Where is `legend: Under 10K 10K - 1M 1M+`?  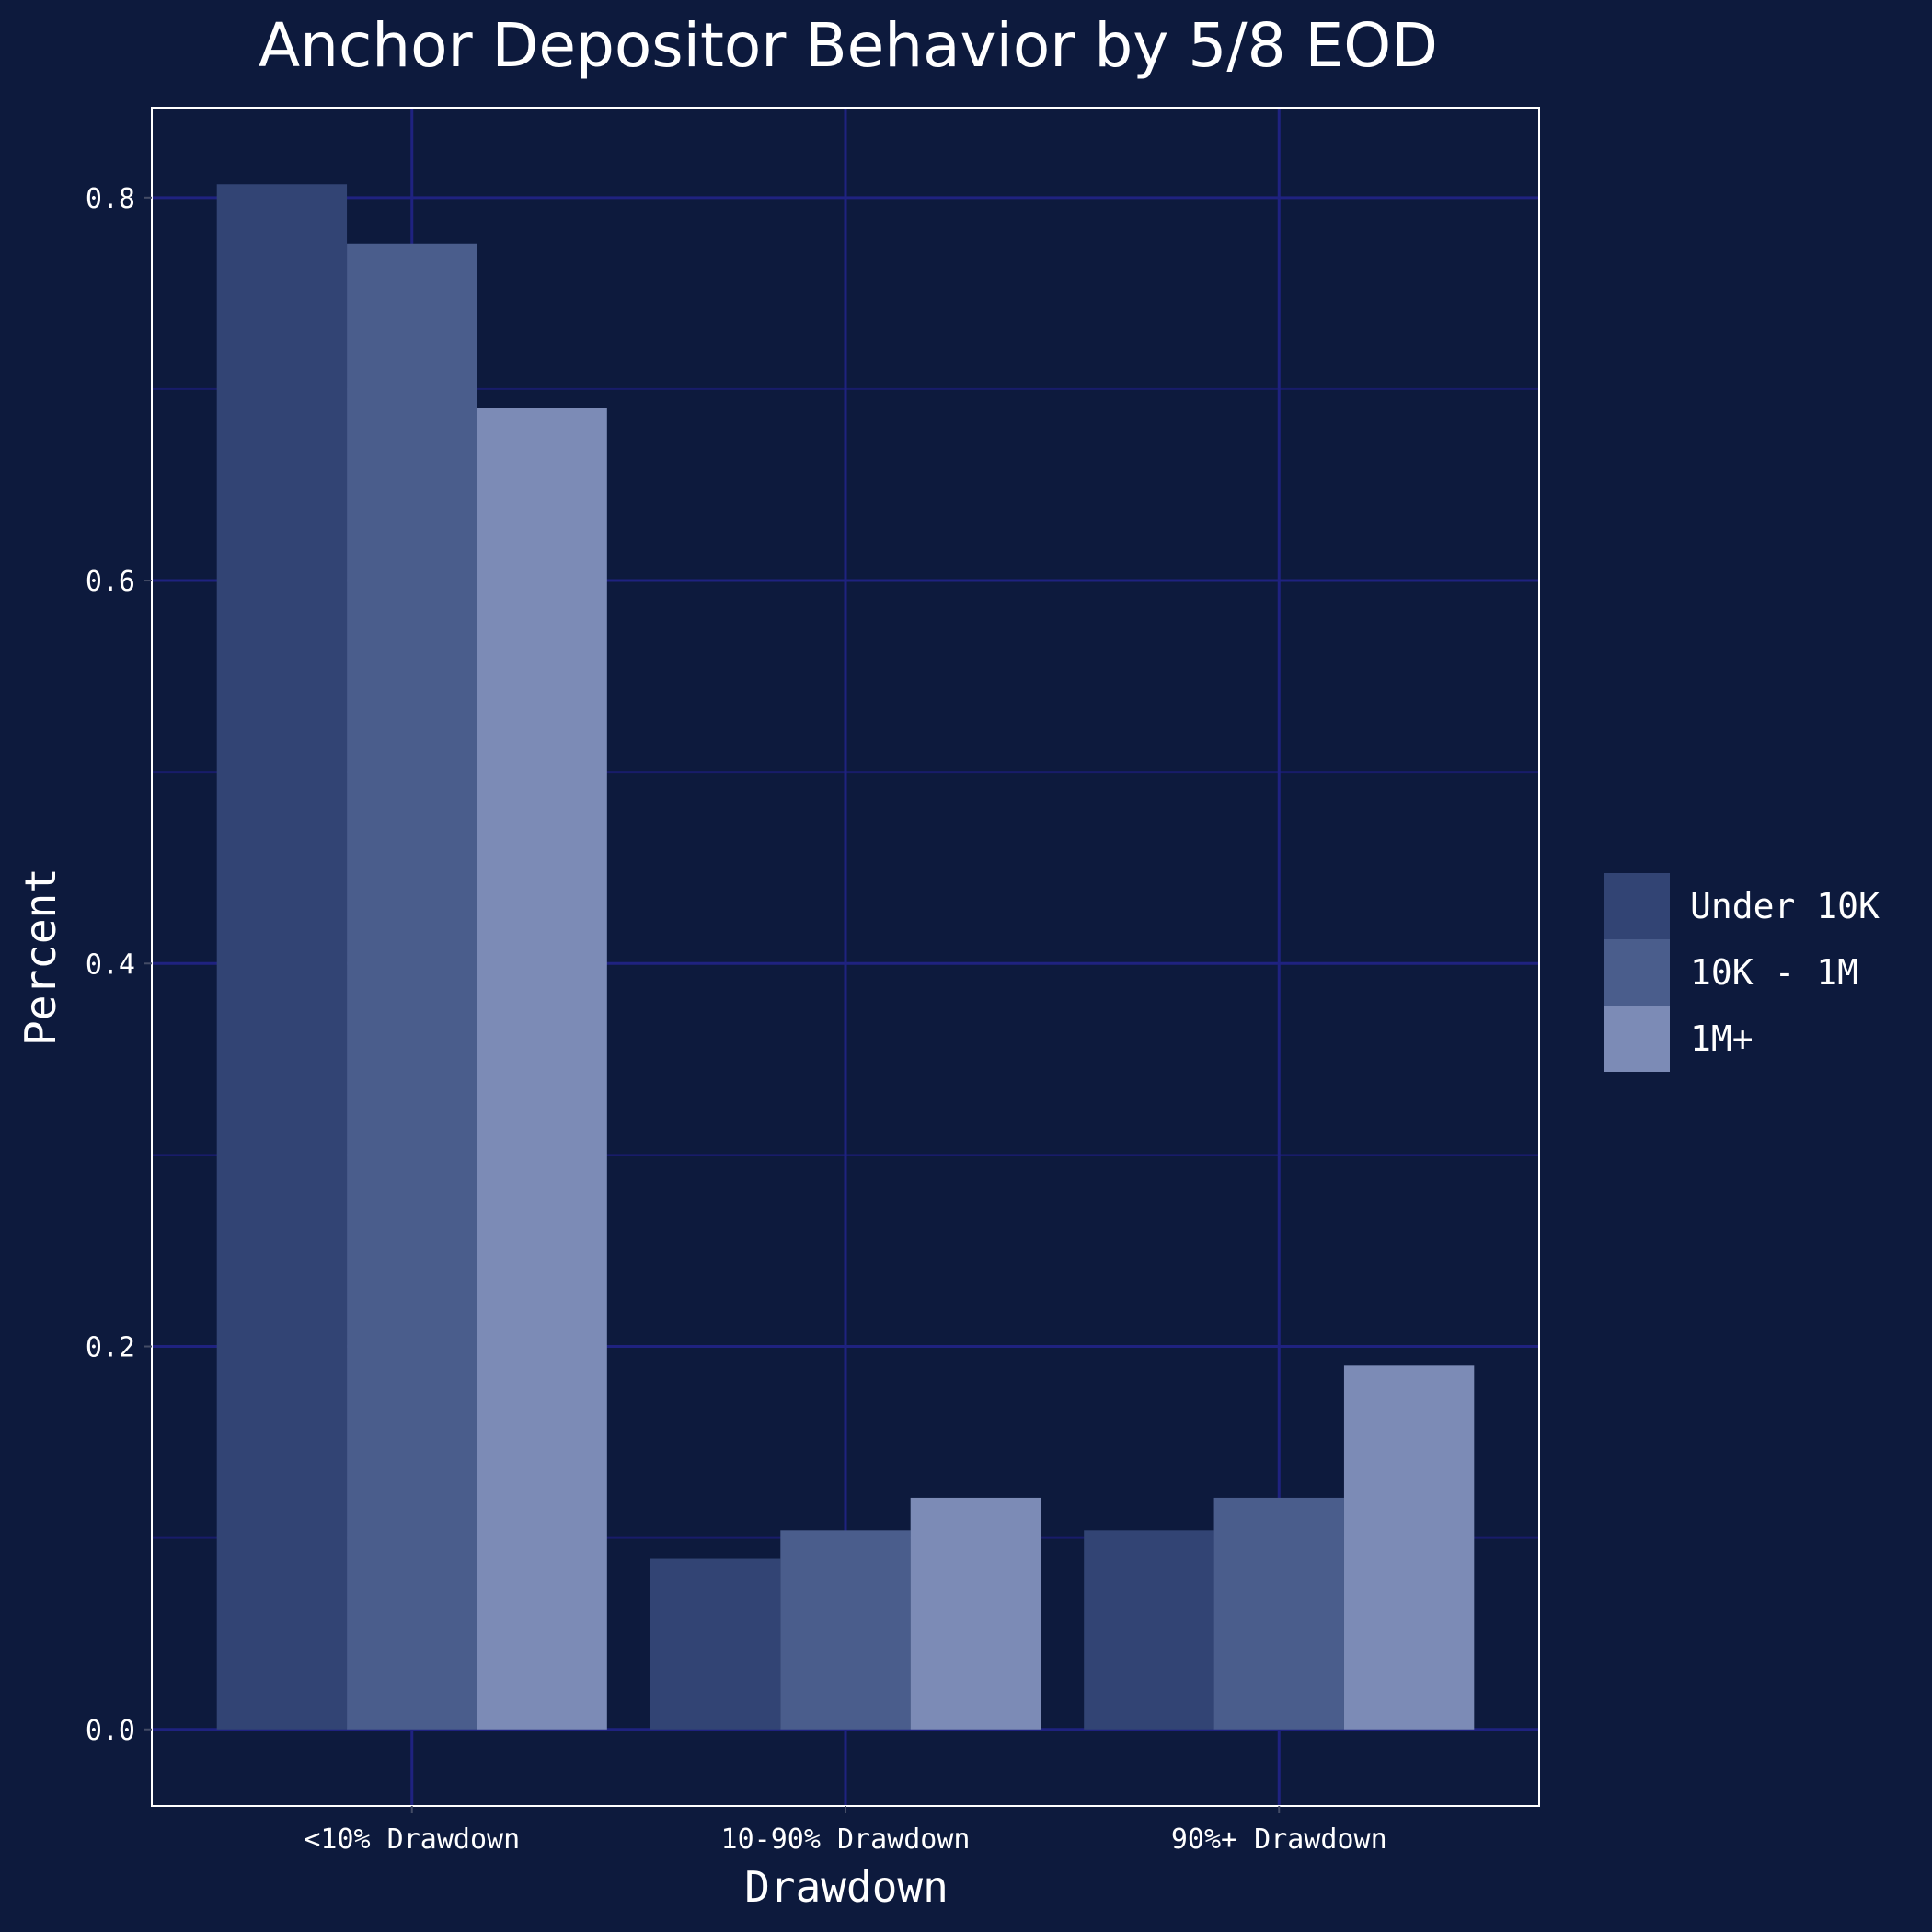
legend: Under 10K 10K - 1M 1M+ is located at coordinates (1742, 972).